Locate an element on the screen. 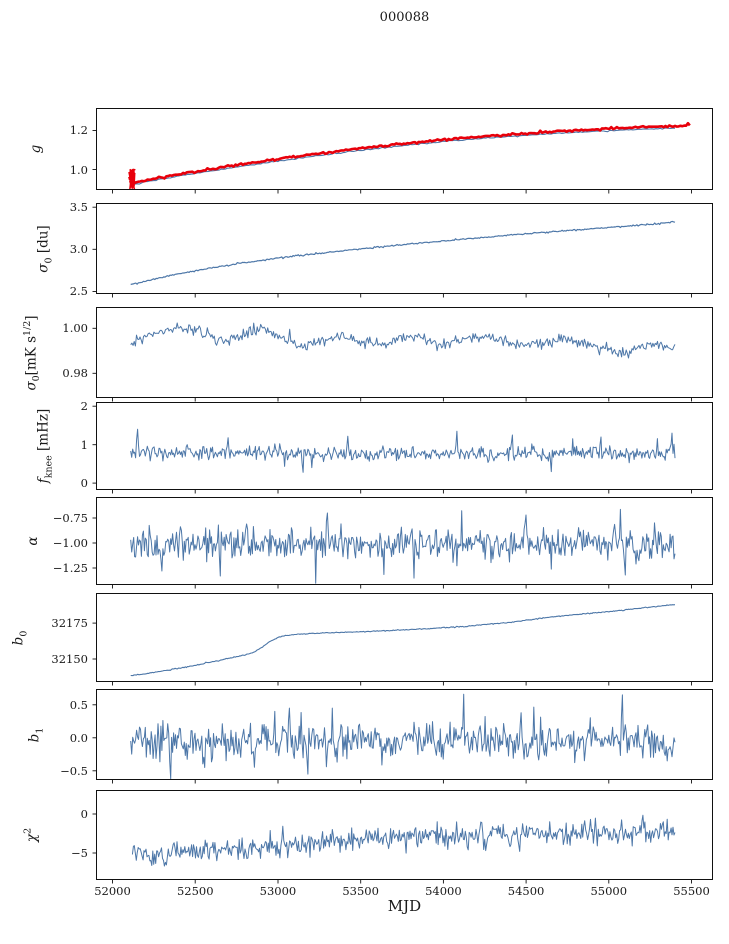 The width and height of the screenshot is (729, 944). x-tick-label: 53500 is located at coordinates (360, 891).